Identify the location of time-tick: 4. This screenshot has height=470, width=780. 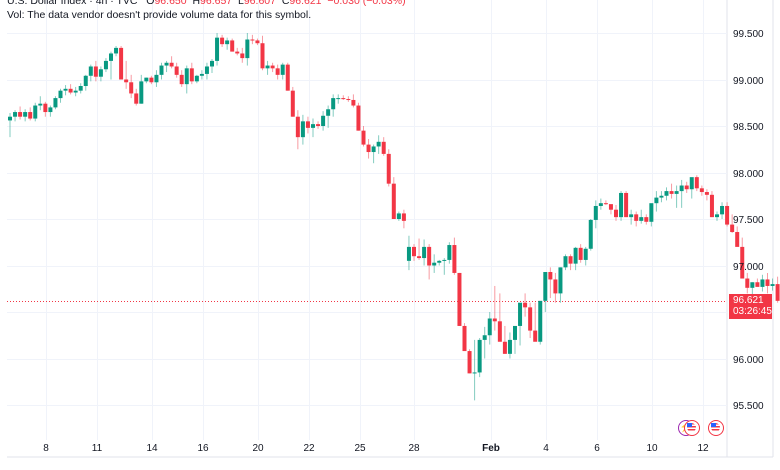
(546, 448).